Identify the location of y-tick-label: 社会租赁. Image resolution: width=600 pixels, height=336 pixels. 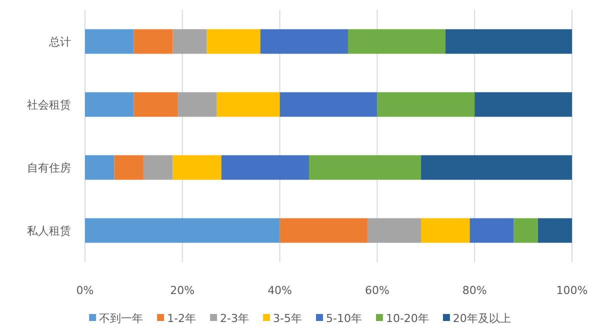
(49, 105).